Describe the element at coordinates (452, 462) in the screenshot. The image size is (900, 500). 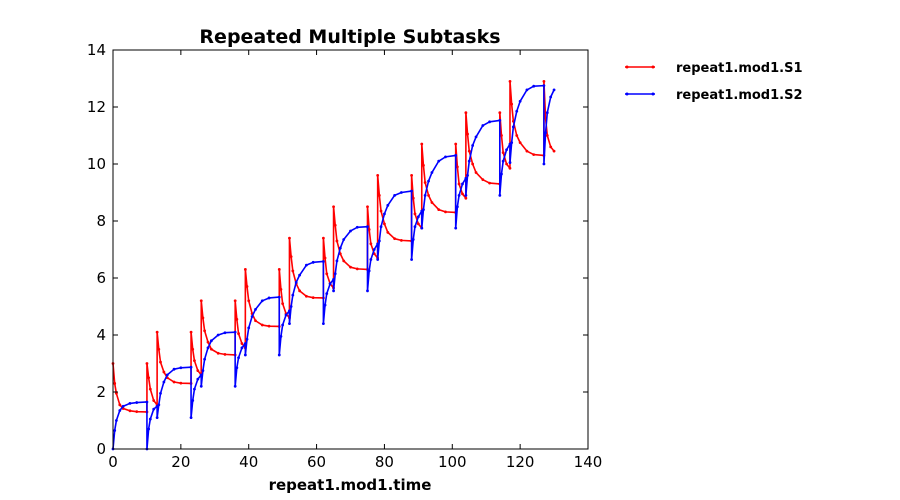
I see `x-tick-label: 100` at that location.